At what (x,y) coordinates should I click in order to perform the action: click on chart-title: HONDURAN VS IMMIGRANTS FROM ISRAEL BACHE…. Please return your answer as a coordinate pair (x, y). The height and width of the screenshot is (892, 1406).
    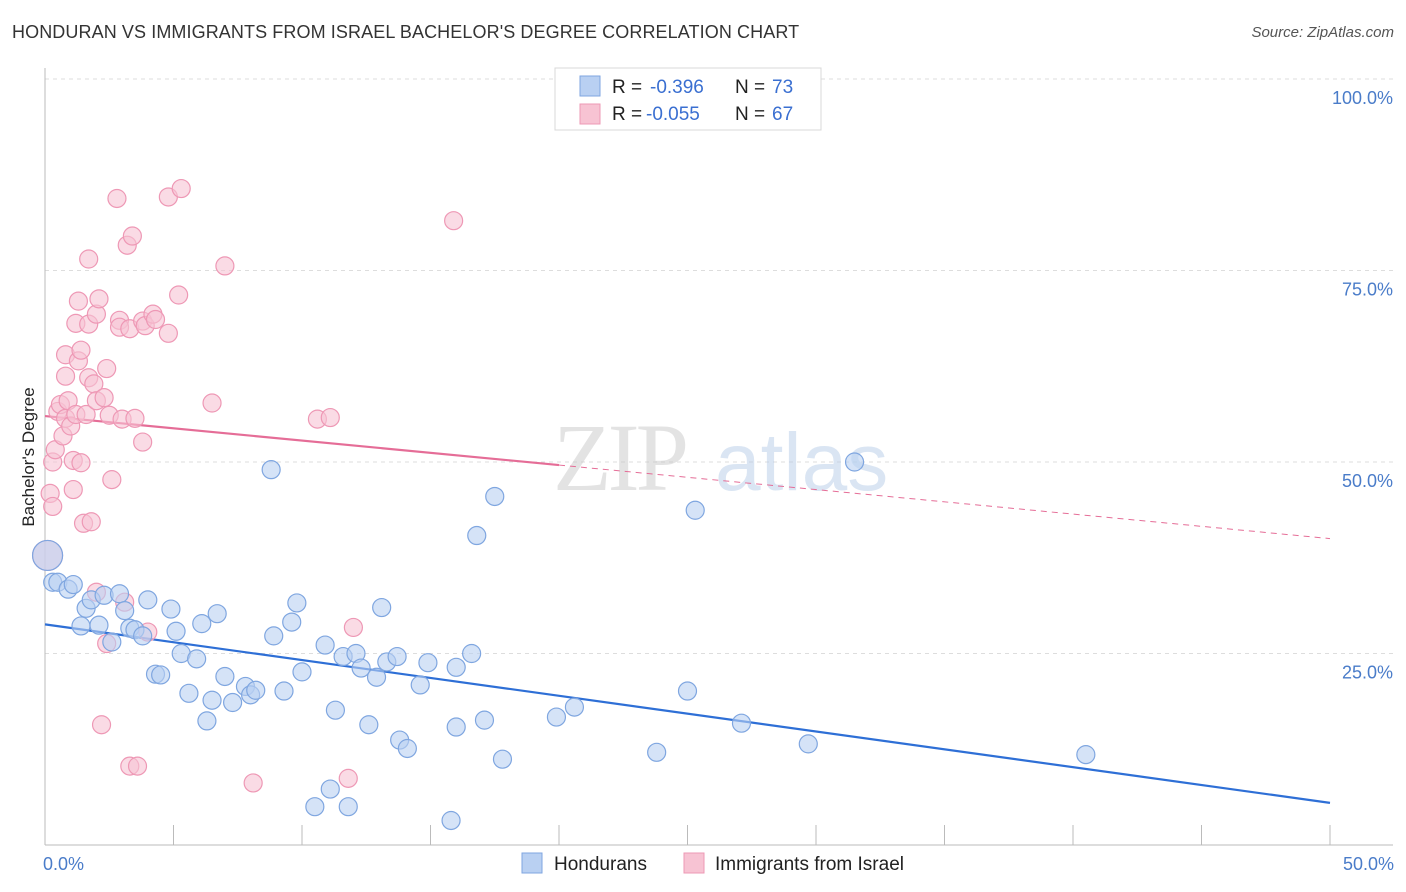
    Looking at the image, I should click on (406, 32).